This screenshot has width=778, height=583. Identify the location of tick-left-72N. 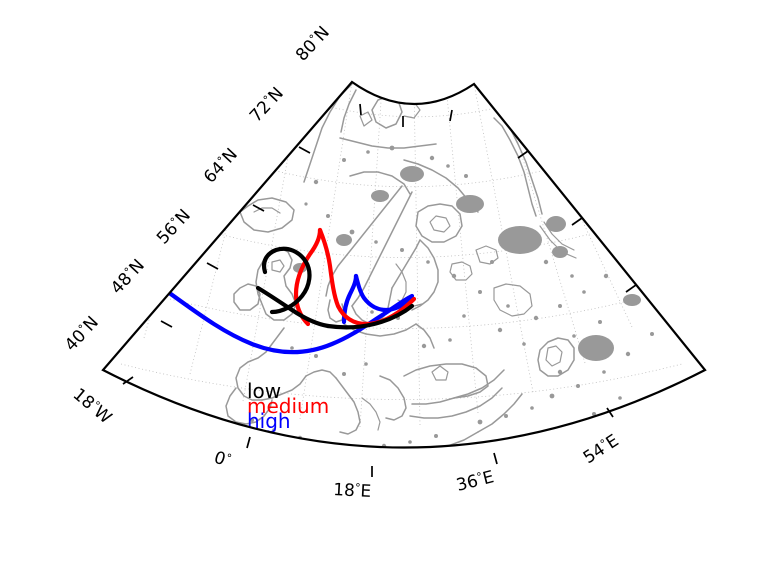
(304, 150).